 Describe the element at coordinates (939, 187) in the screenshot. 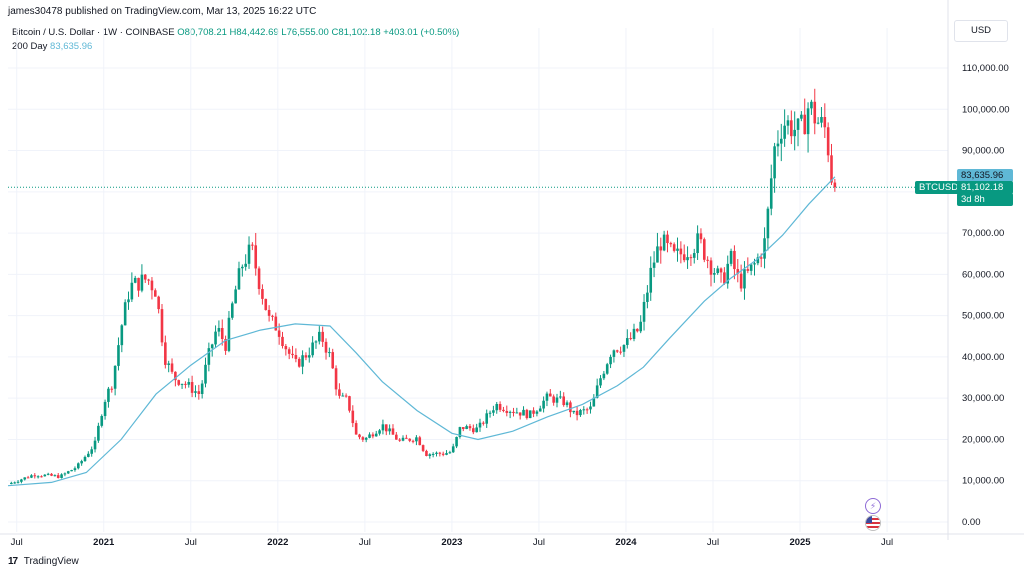

I see `symbol-price-tag: BTCUSD` at that location.